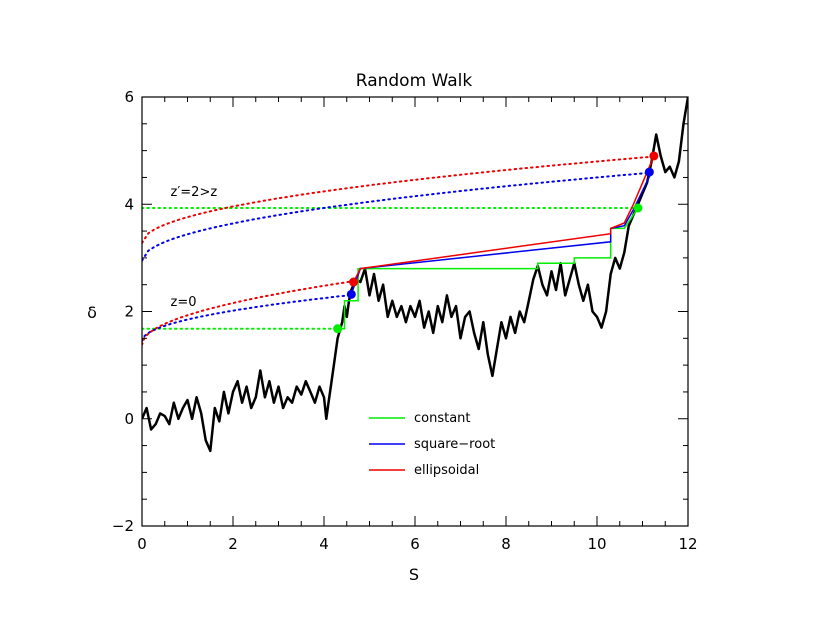  Describe the element at coordinates (351, 294) in the screenshot. I see `square-root-crossing-z0` at that location.